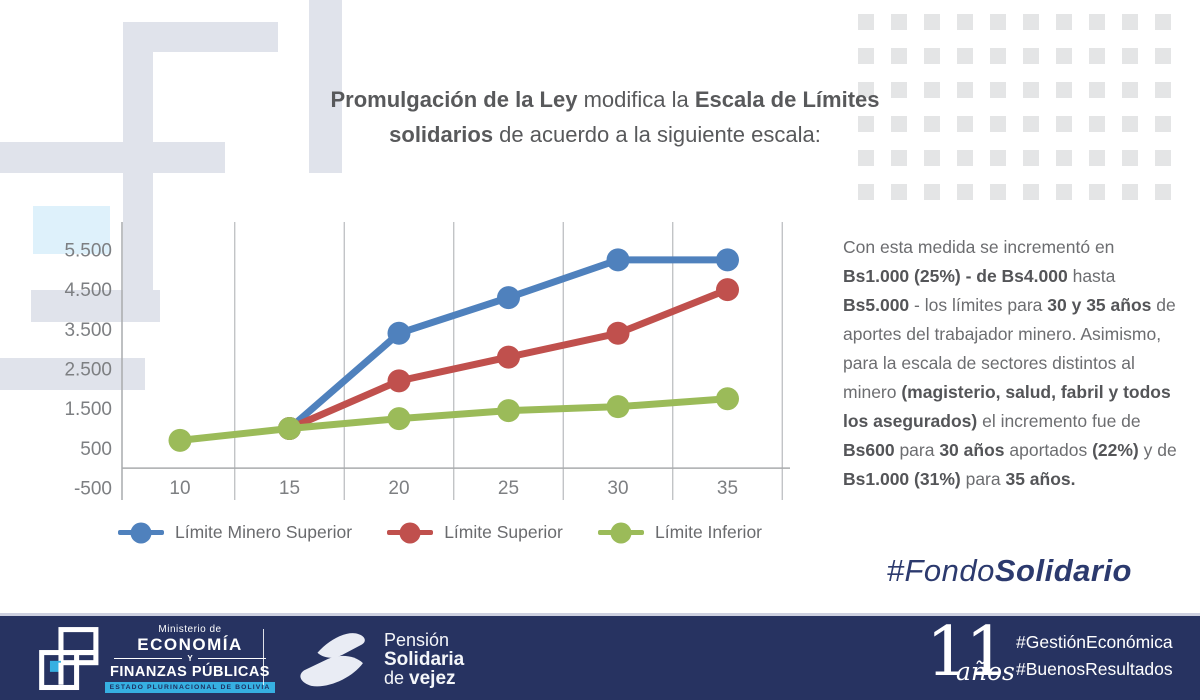 This screenshot has height=700, width=1200. I want to click on text-segment: Promulgación de la Ley, so click(454, 99).